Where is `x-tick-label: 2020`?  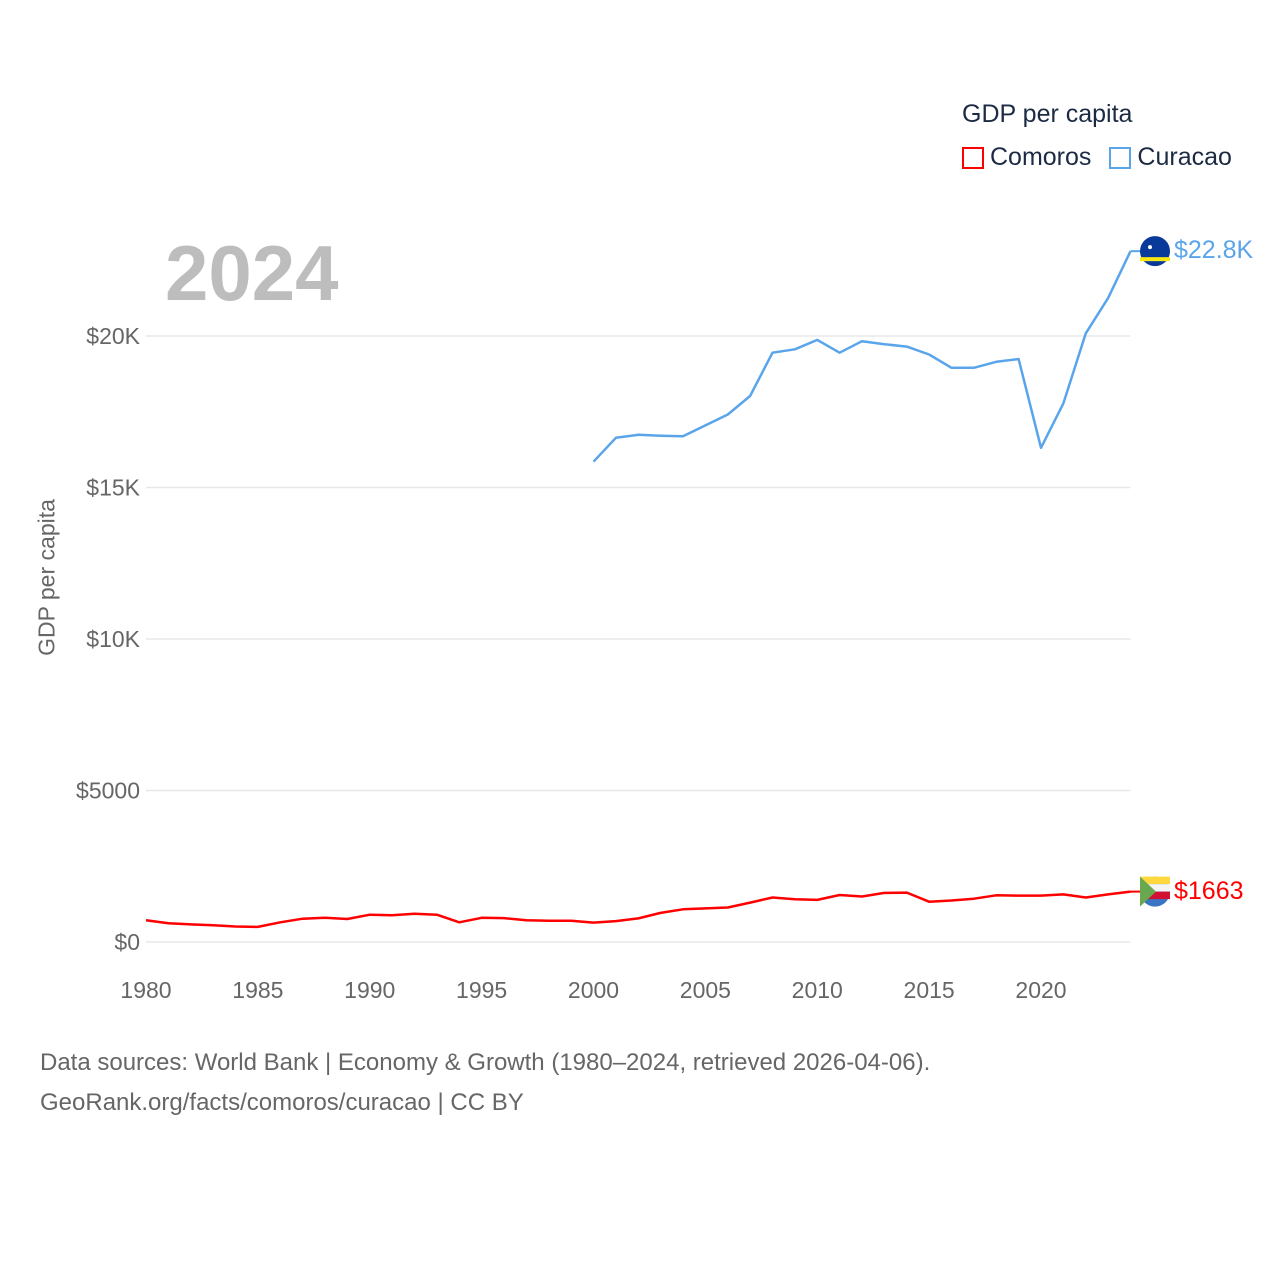 x-tick-label: 2020 is located at coordinates (1040, 990).